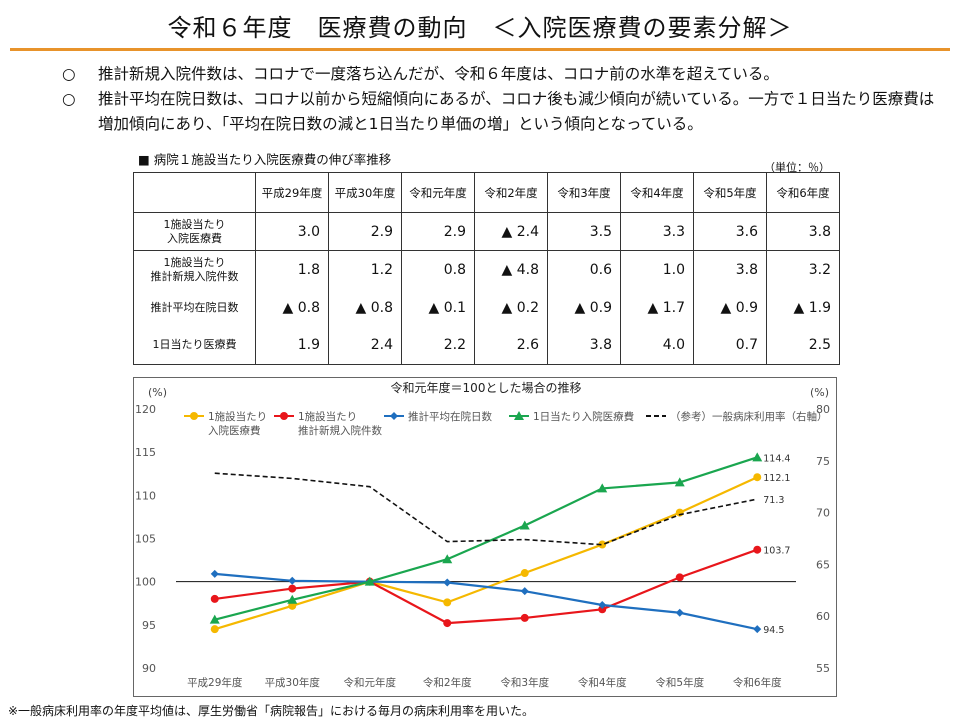 This screenshot has width=960, height=720. Describe the element at coordinates (803, 345) in the screenshot. I see `table-cell: 2.5` at that location.